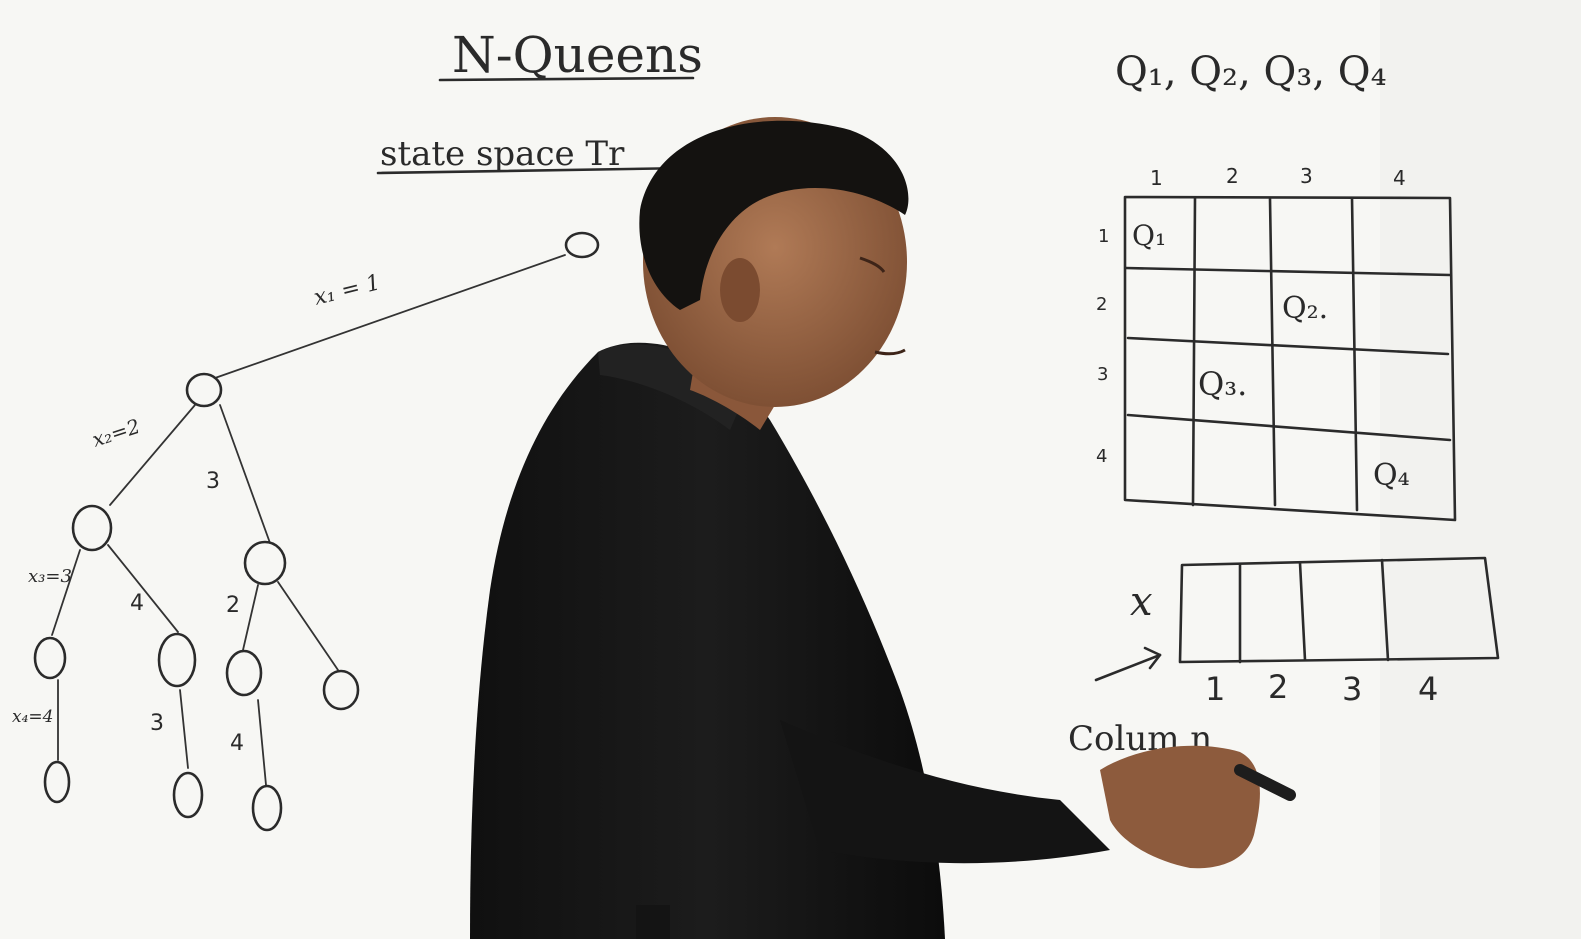 This screenshot has width=1581, height=939. I want to click on board-col-4: 4, so click(1399, 178).